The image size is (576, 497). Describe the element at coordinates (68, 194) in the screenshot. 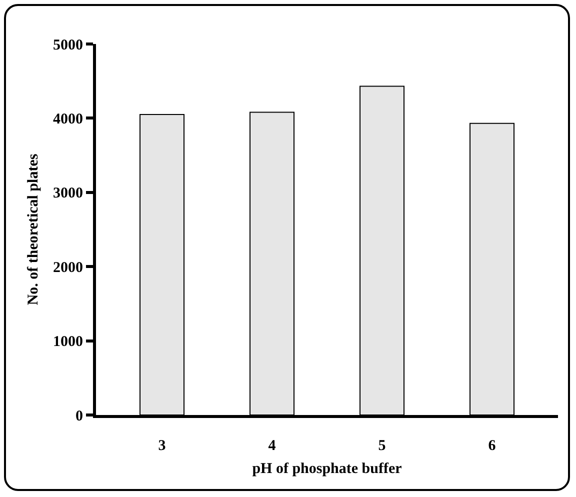

I see `y-tick-label: 3000` at that location.